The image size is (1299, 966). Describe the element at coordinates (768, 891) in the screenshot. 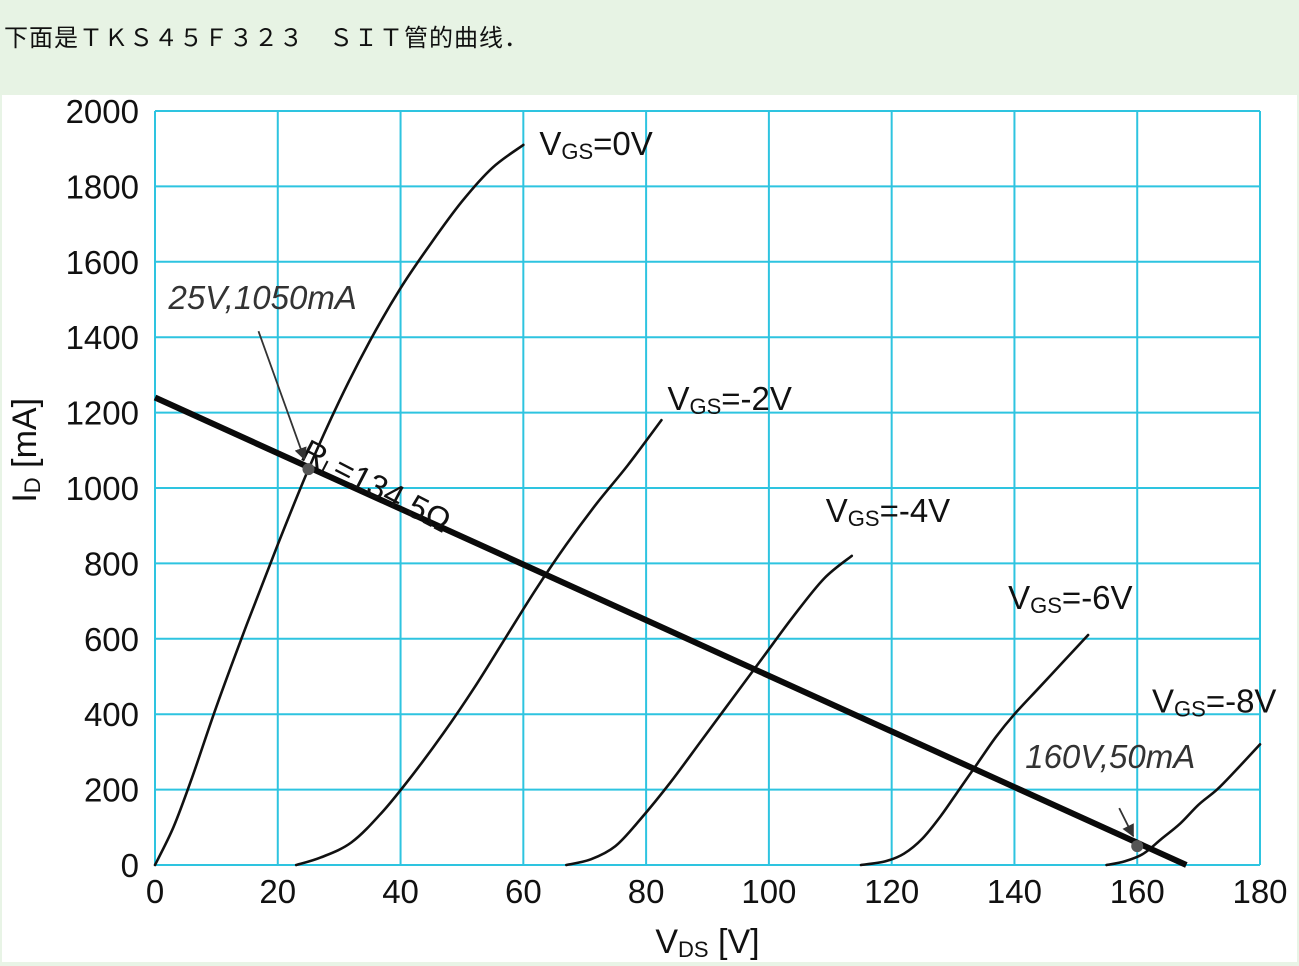

I see `x-tick-label: 100` at that location.